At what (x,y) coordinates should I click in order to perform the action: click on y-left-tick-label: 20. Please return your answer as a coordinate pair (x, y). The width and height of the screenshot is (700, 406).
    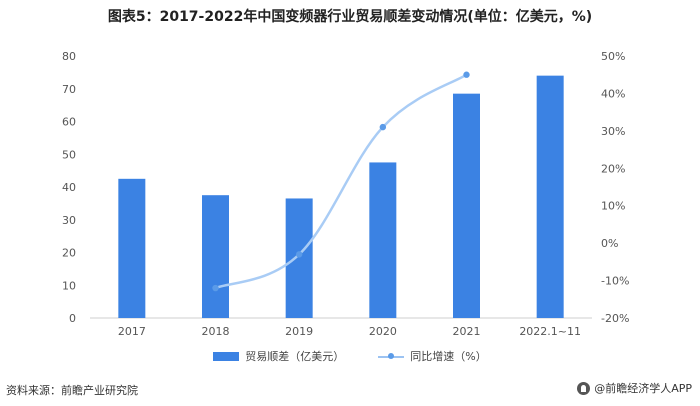
    Looking at the image, I should click on (69, 253).